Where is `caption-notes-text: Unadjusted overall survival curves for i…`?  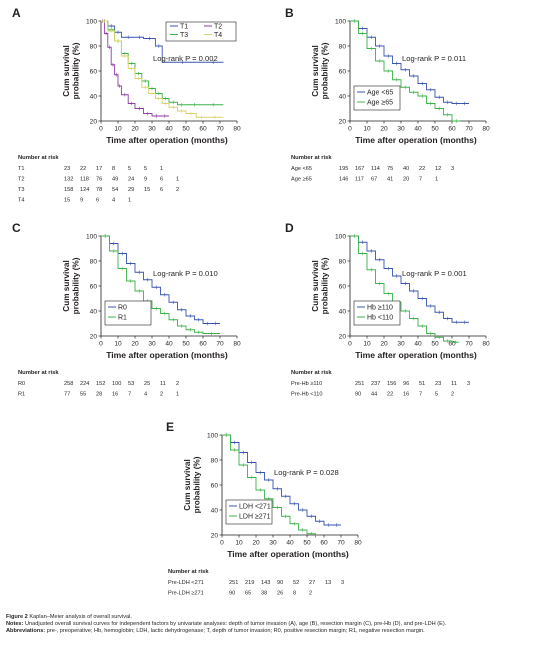
caption-notes-text: Unadjusted overall survival curves for i… is located at coordinates (235, 624).